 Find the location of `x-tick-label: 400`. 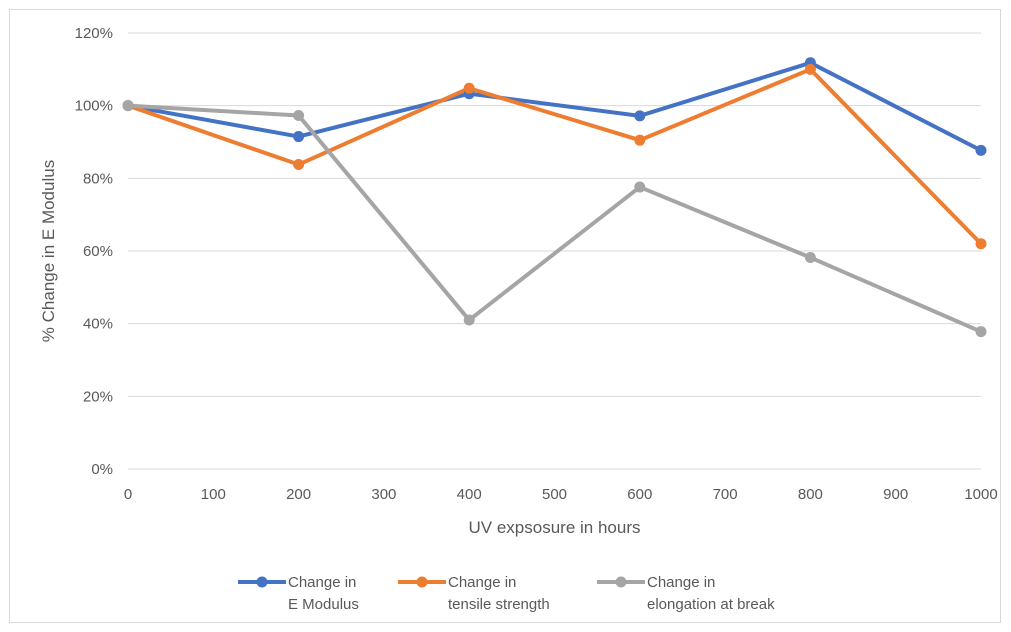

x-tick-label: 400 is located at coordinates (469, 494).